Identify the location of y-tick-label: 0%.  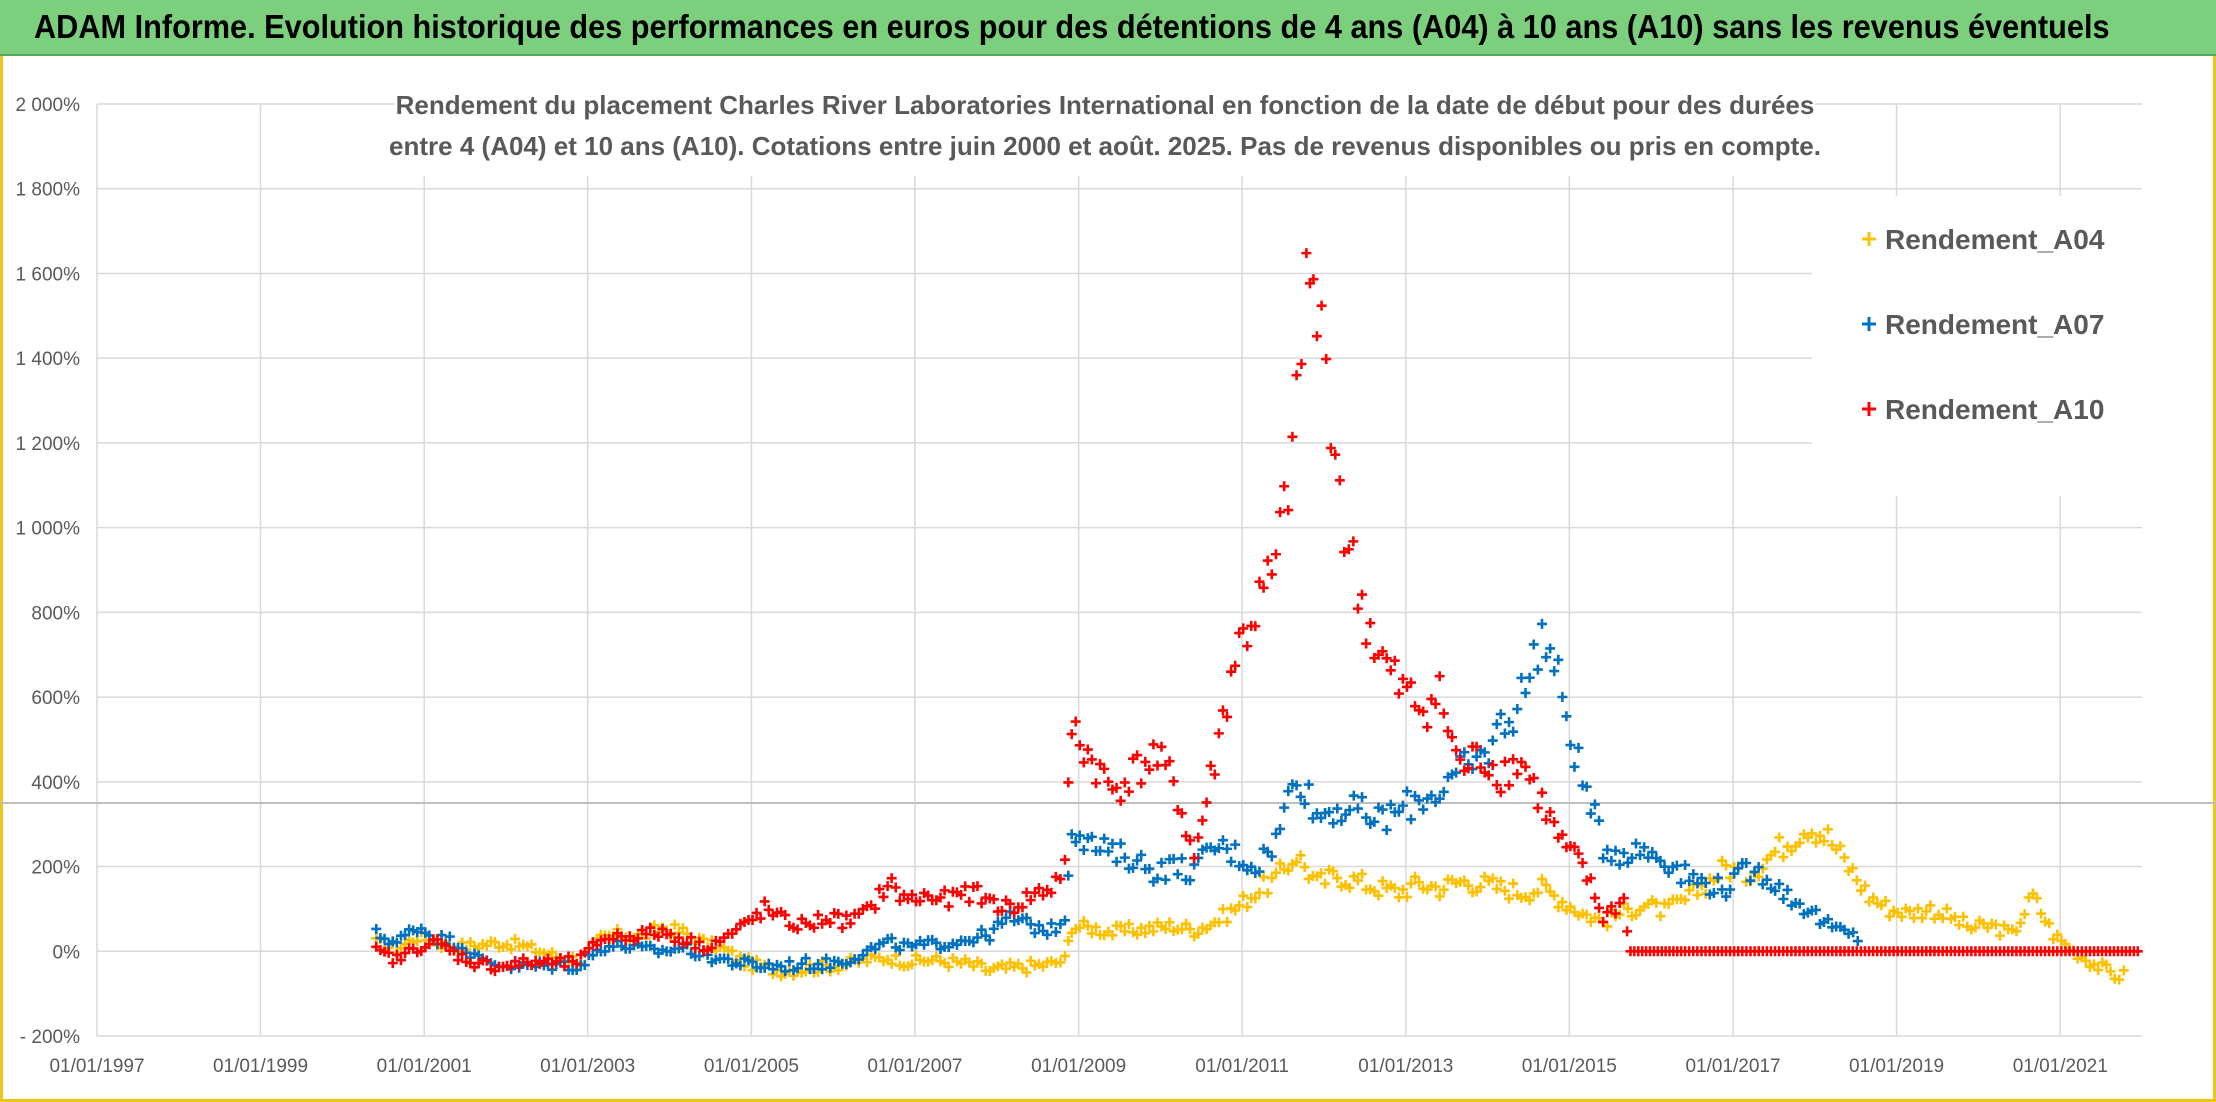
(67, 952).